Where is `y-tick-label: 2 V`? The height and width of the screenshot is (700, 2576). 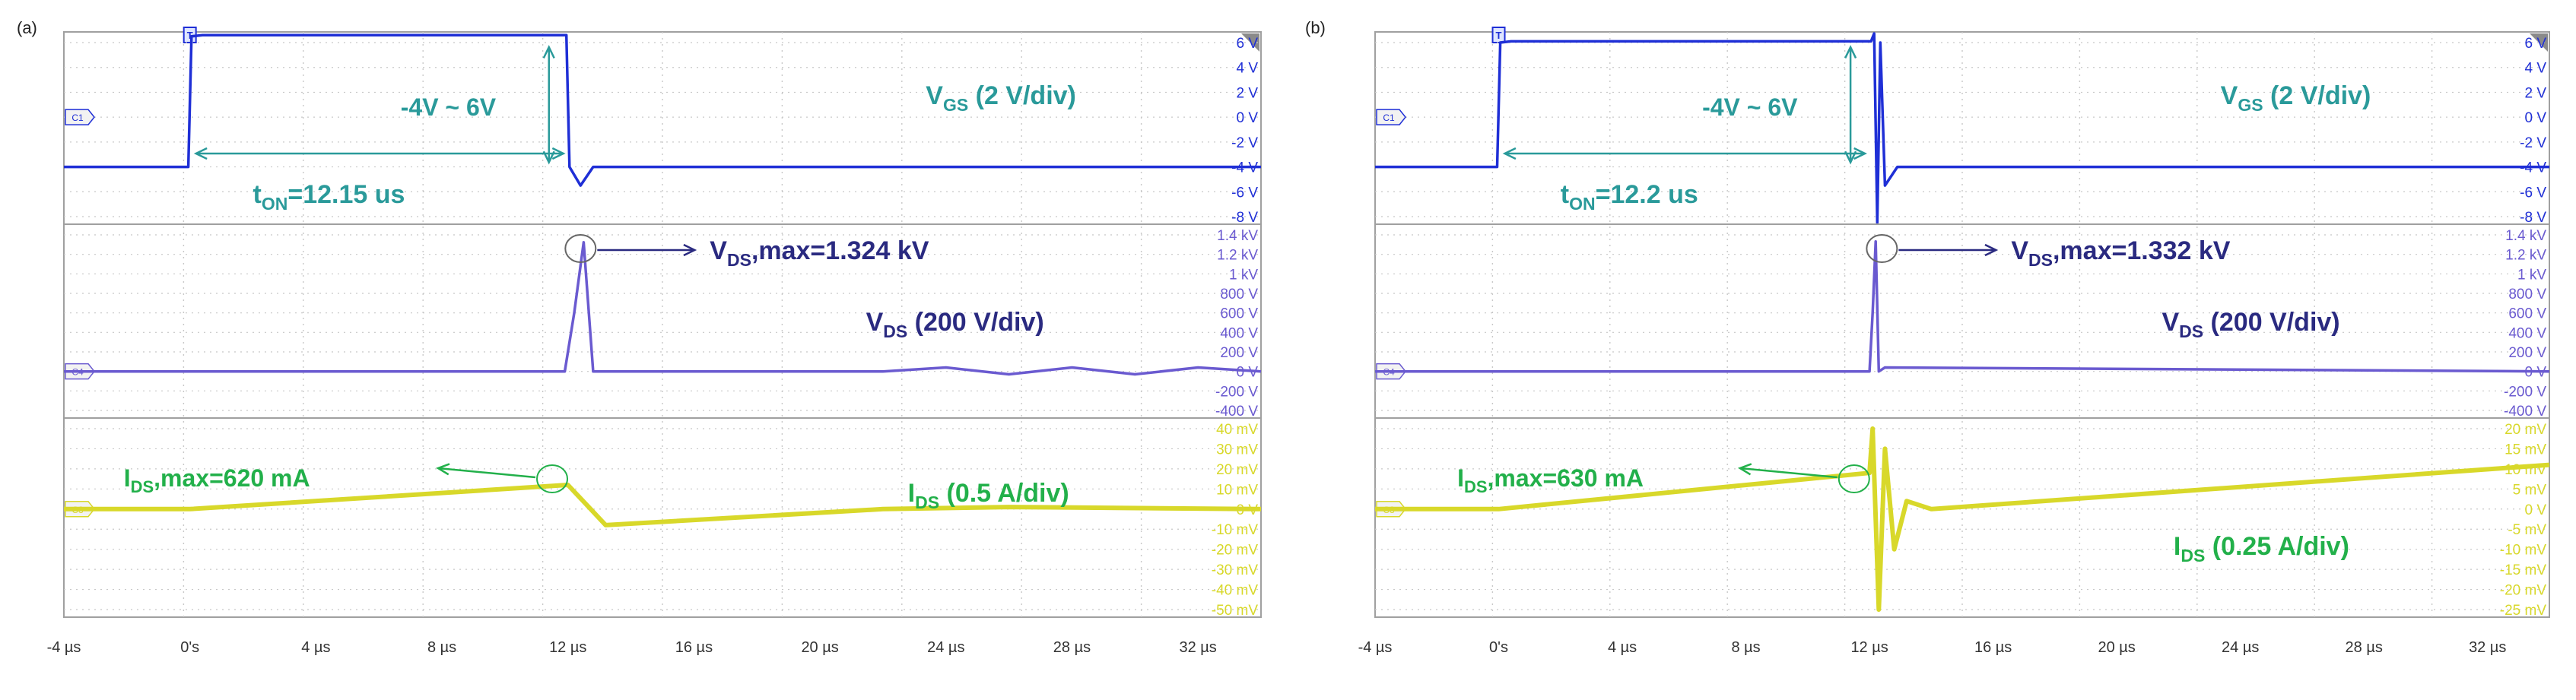
y-tick-label: 2 V is located at coordinates (2535, 93).